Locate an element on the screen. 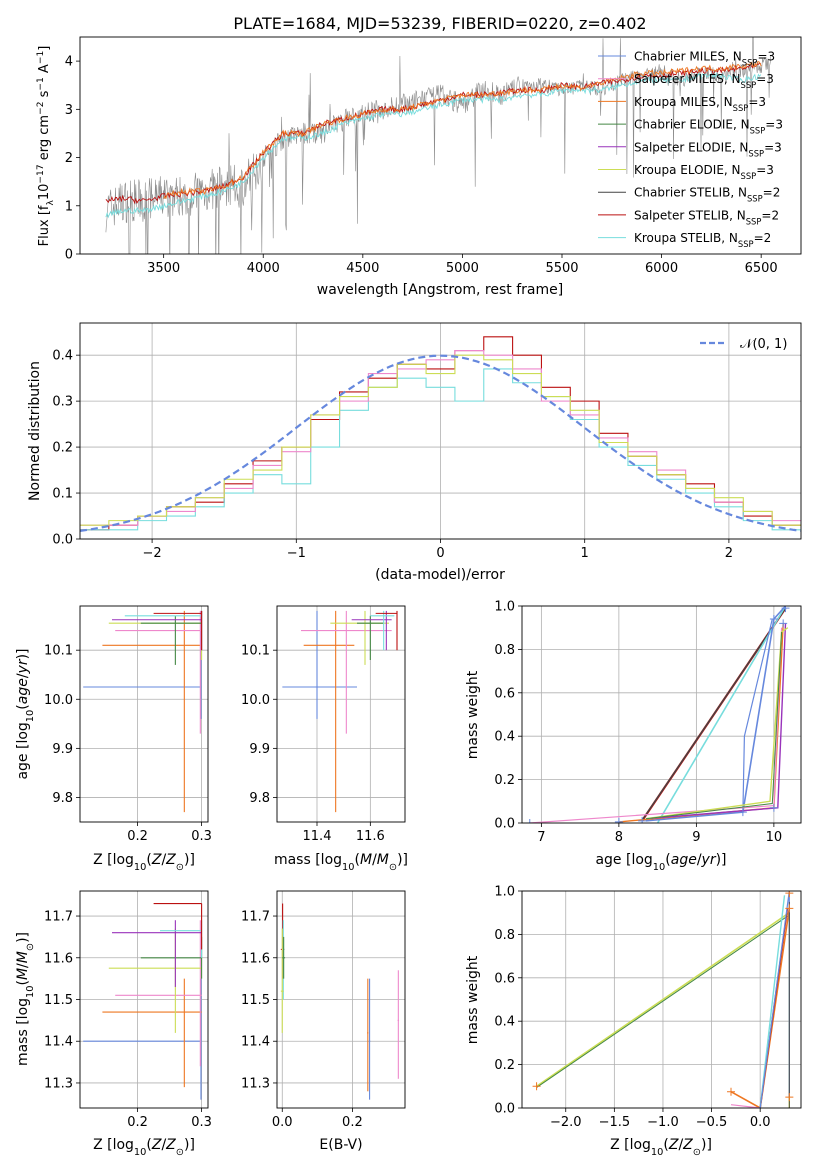 The height and width of the screenshot is (1170, 819). y-tick-label: 0.8 is located at coordinates (504, 650).